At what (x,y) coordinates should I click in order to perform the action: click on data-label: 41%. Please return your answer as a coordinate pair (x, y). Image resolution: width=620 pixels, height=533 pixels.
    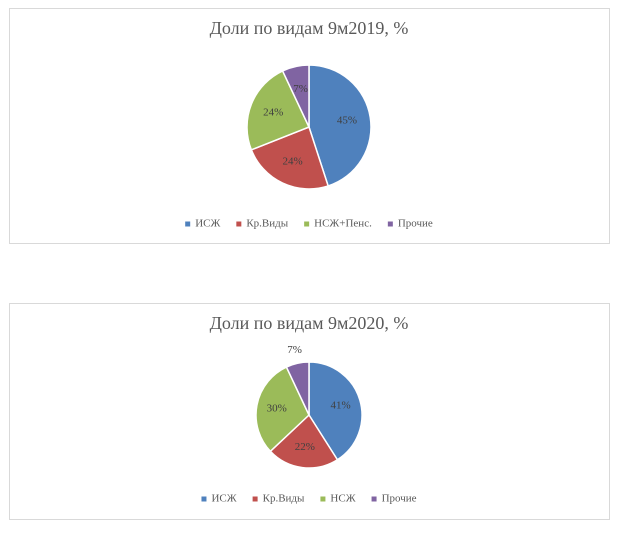
    Looking at the image, I should click on (340, 405).